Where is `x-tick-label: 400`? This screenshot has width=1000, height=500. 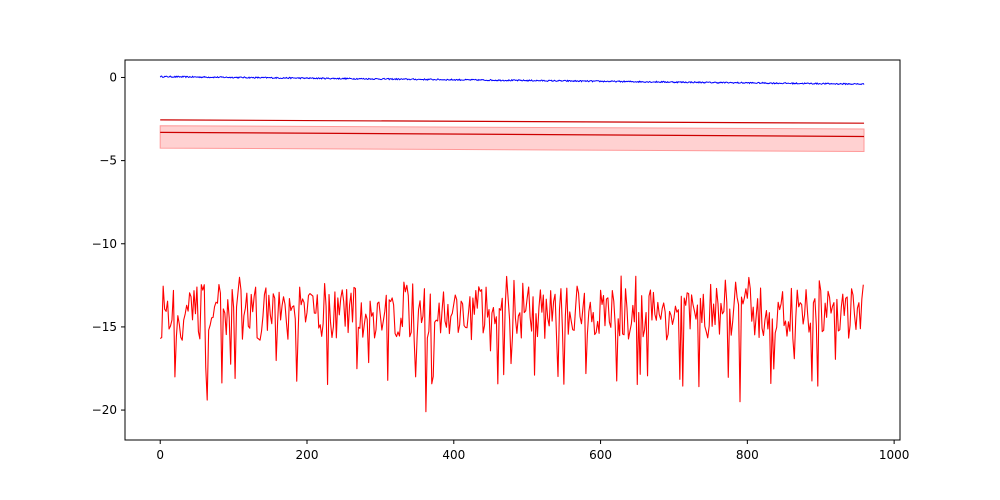
x-tick-label: 400 is located at coordinates (453, 455).